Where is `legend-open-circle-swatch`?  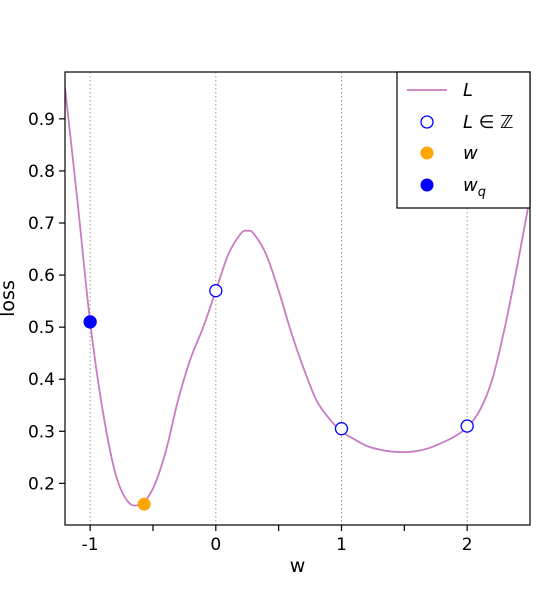
legend-open-circle-swatch is located at coordinates (427, 122).